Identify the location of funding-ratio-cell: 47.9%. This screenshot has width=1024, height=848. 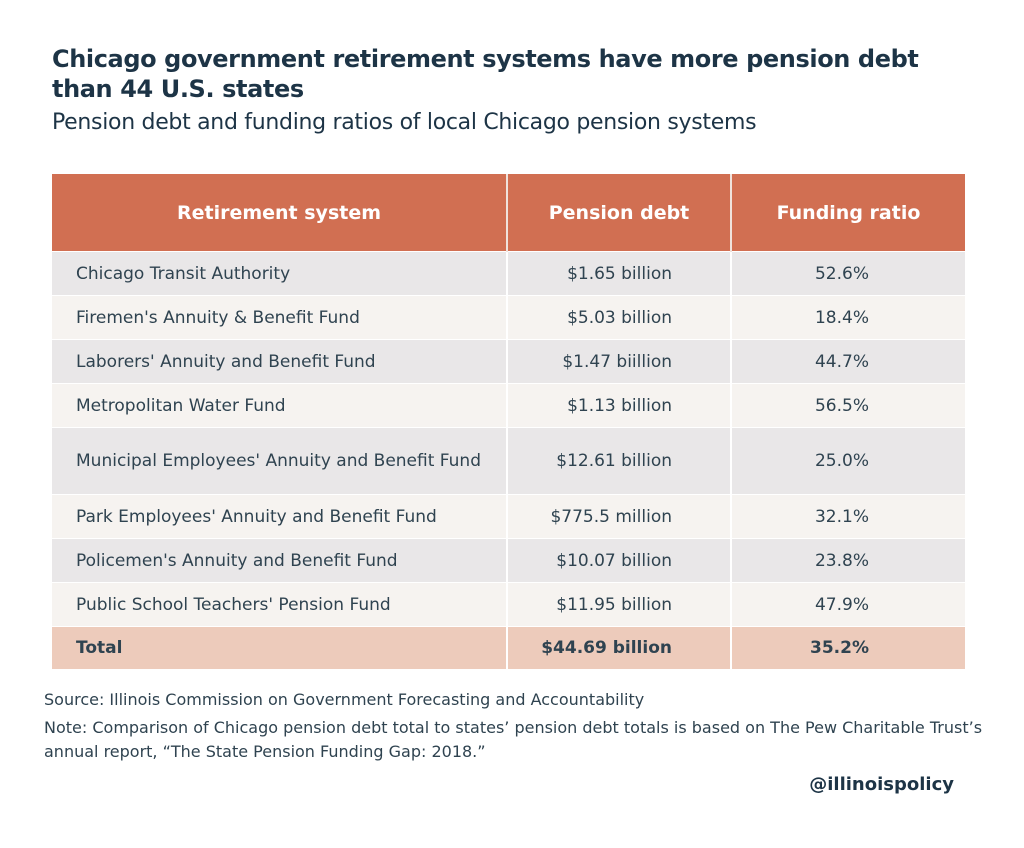
(848, 604).